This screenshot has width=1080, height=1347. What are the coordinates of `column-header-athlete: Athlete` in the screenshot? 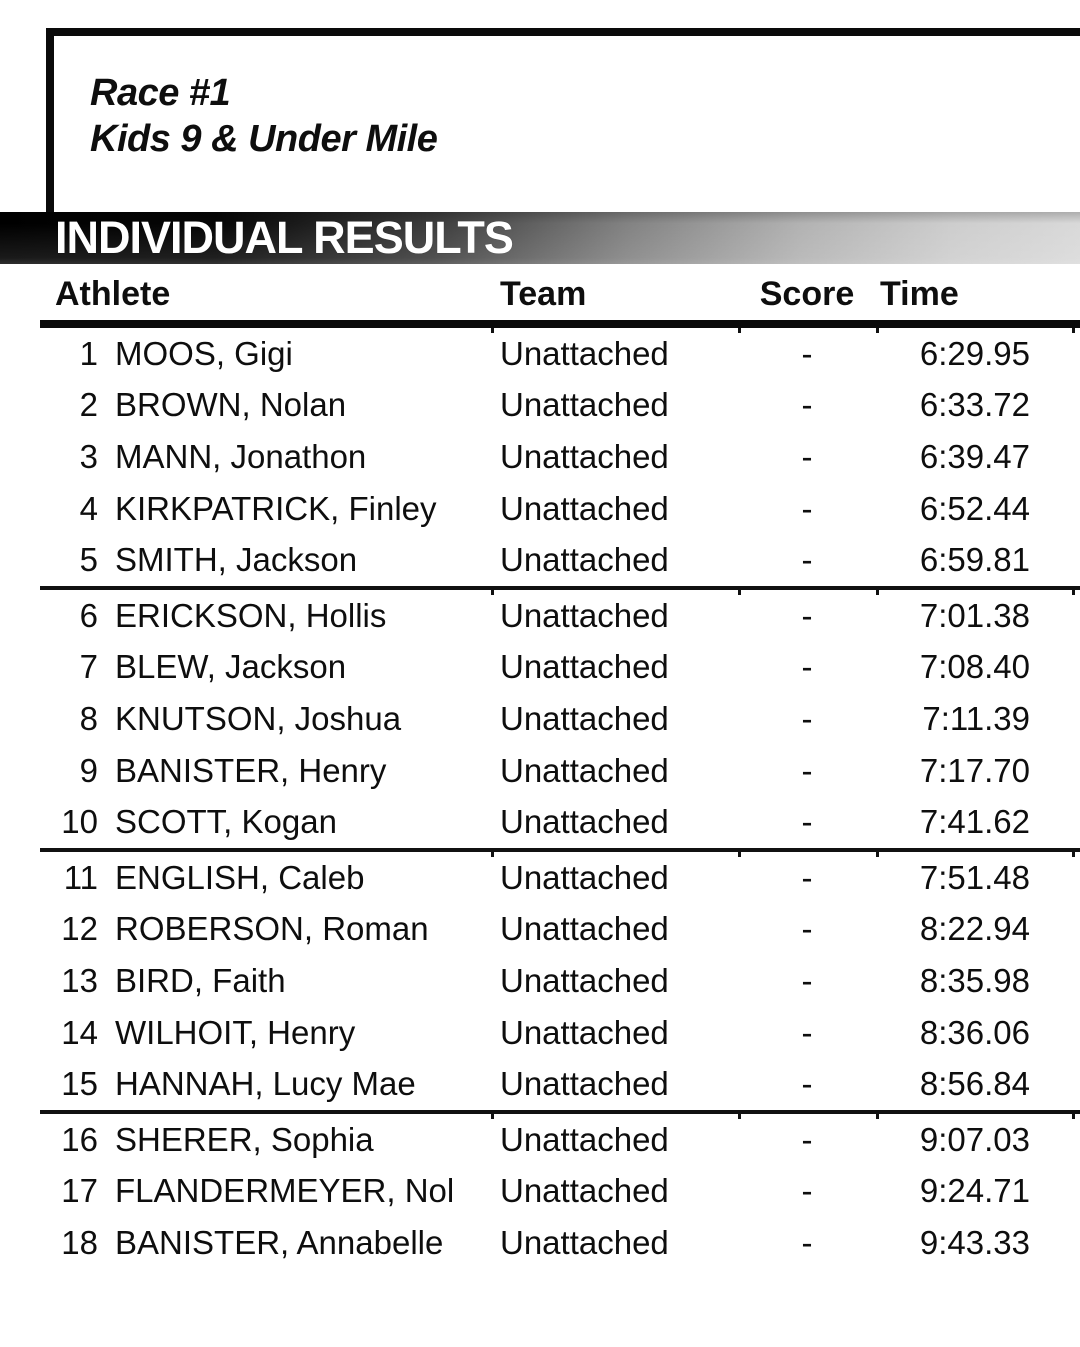 It's located at (113, 293).